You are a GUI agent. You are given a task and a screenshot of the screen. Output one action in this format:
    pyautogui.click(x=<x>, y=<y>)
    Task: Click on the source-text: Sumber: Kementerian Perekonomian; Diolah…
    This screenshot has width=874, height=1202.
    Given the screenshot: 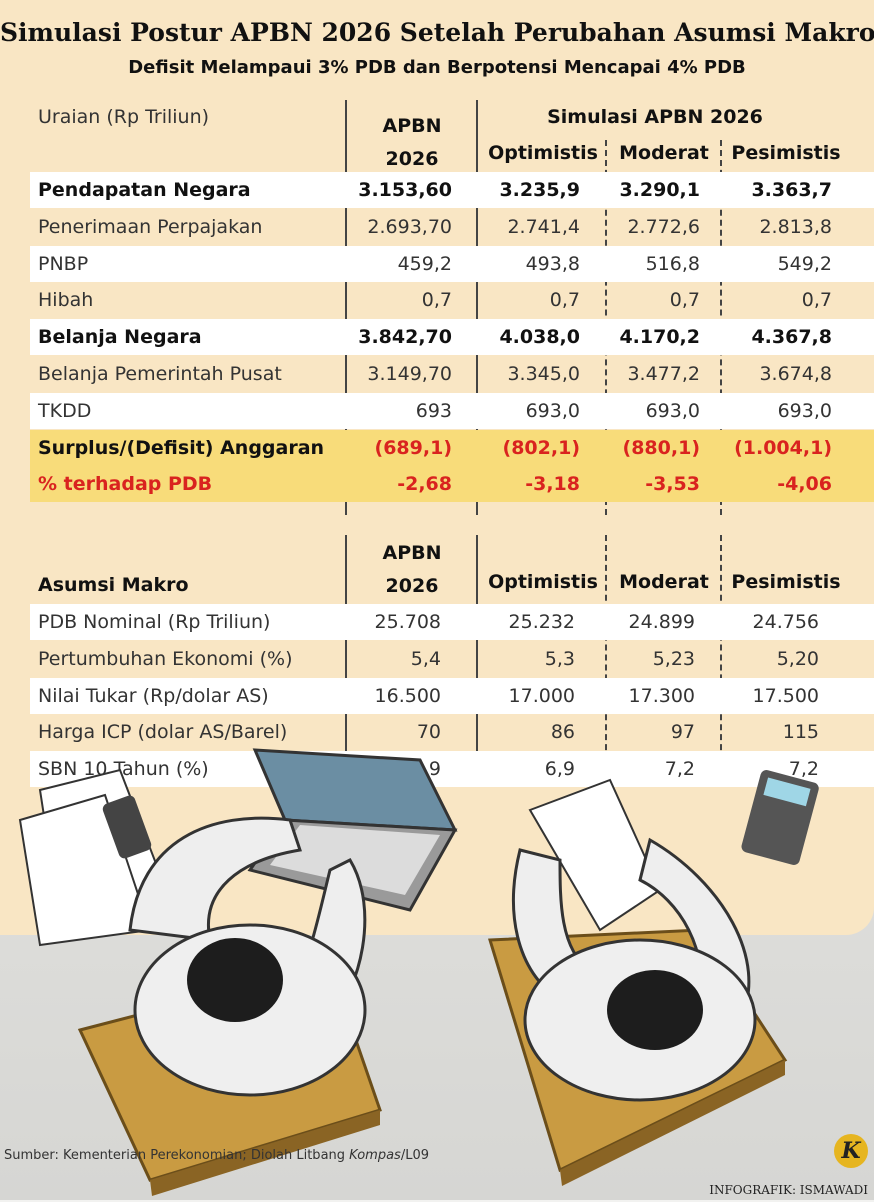 What is the action you would take?
    pyautogui.click(x=177, y=1155)
    